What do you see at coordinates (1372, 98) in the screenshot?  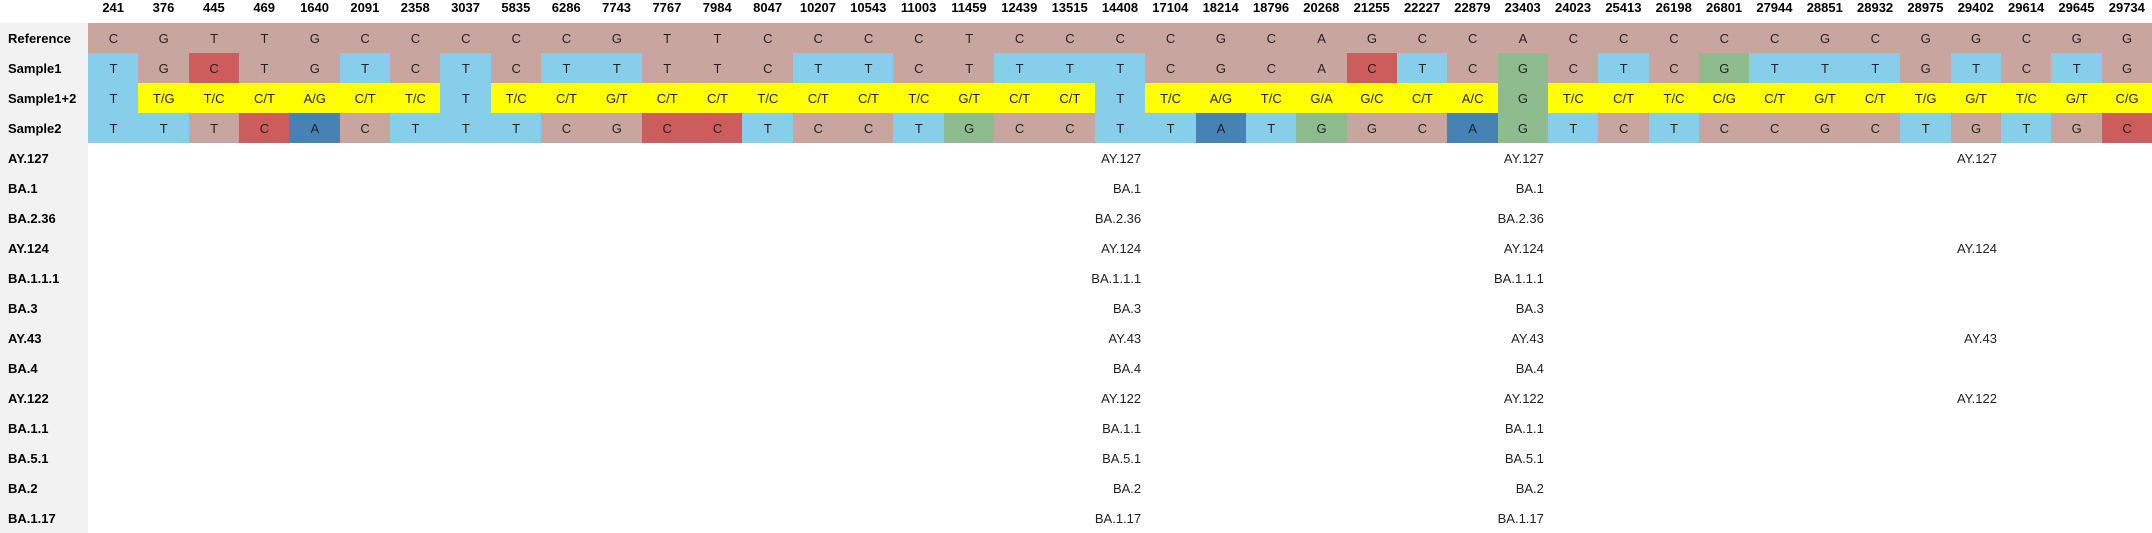 I see `base-cell: G/C` at bounding box center [1372, 98].